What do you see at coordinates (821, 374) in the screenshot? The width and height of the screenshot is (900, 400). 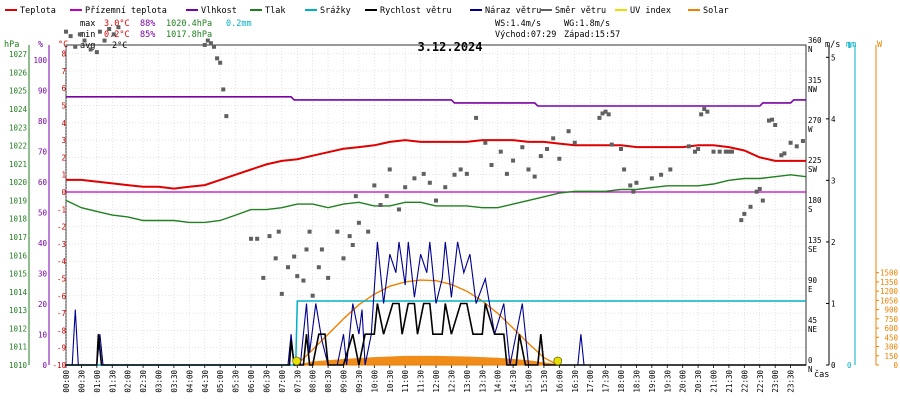 I see `unit-time: čas` at bounding box center [821, 374].